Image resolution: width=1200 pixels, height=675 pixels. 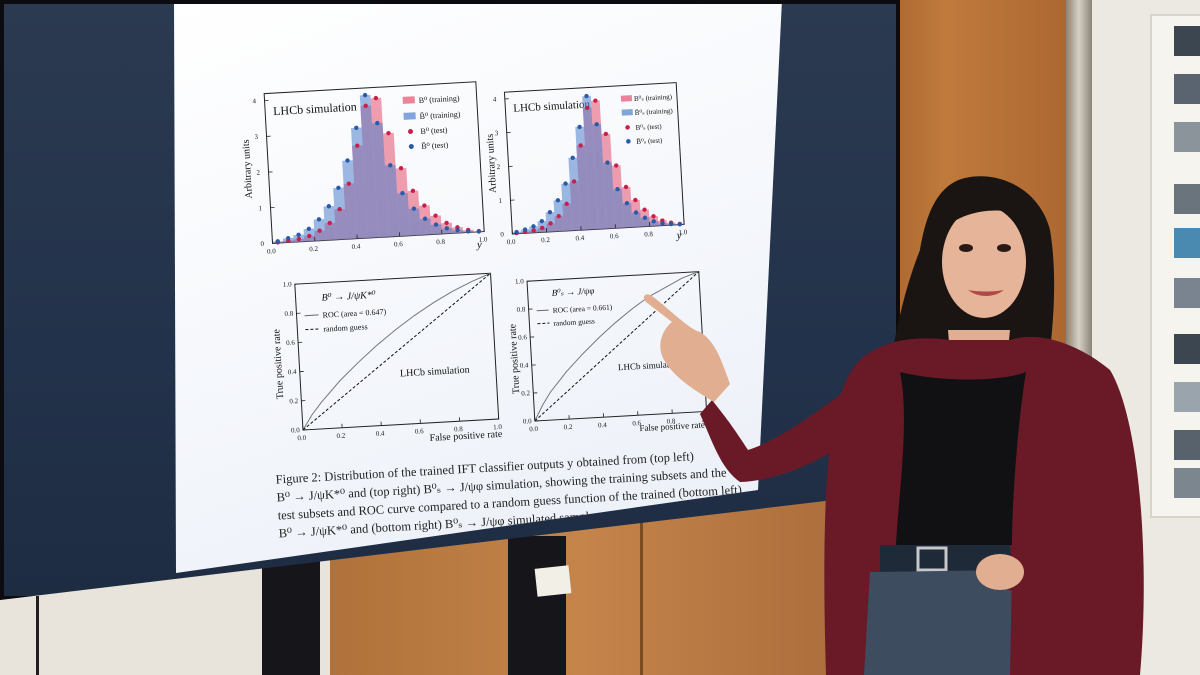 I want to click on plot-frame, so click(x=397, y=351).